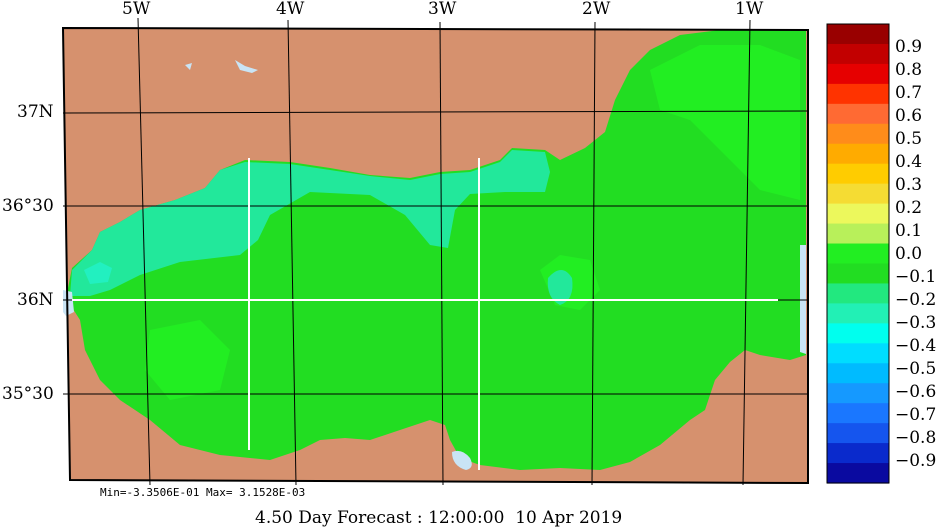 Image resolution: width=945 pixels, height=529 pixels. I want to click on colorbar-label: 0.3, so click(909, 185).